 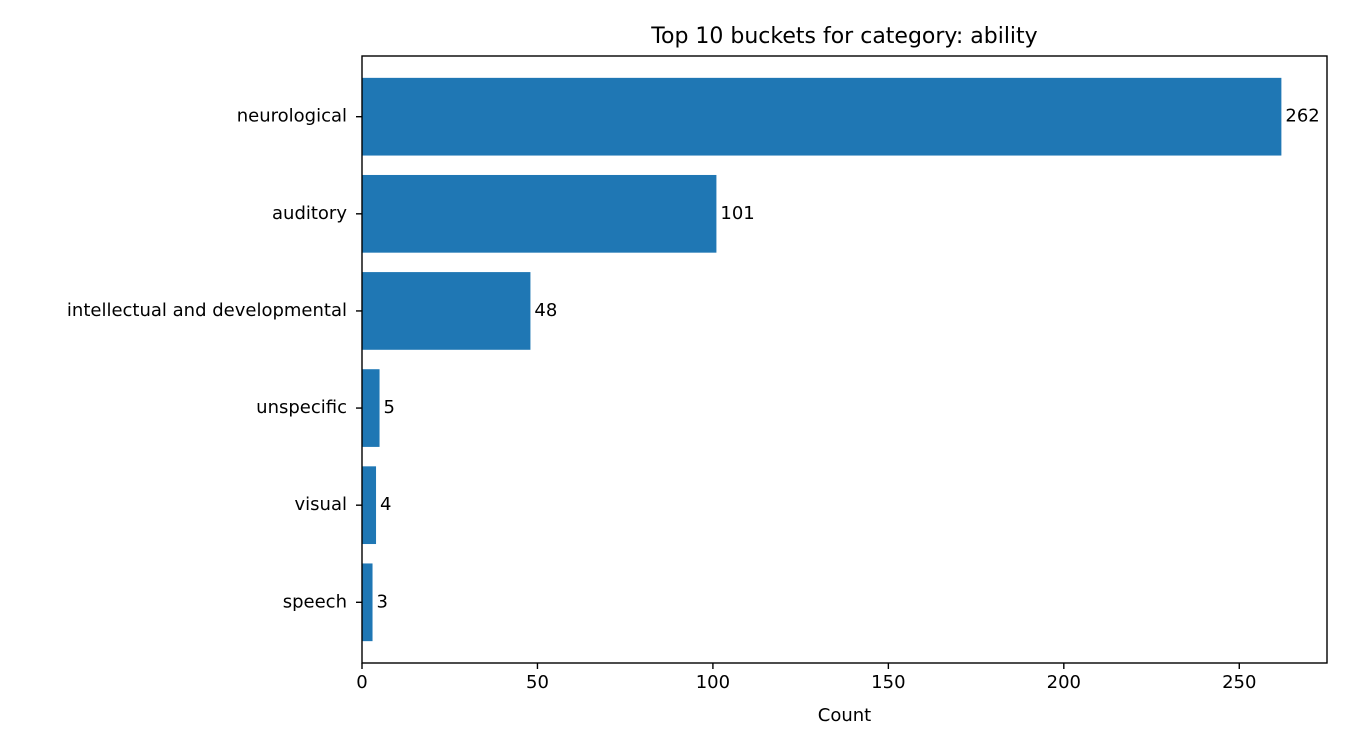 I want to click on x-tick-label: 0, so click(x=361, y=682).